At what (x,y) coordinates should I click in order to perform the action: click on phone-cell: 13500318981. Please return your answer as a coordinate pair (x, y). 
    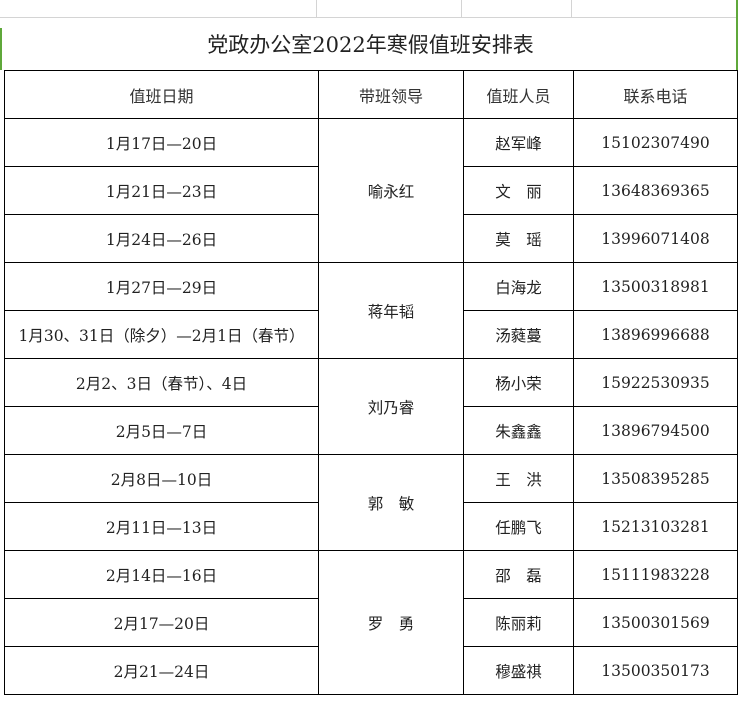
    Looking at the image, I should click on (655, 286).